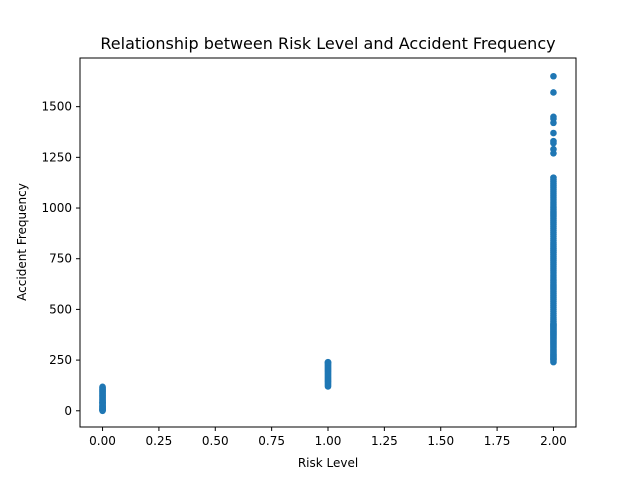 The width and height of the screenshot is (640, 480). Describe the element at coordinates (22, 242) in the screenshot. I see `y-axis-label: Accident Frequency` at that location.